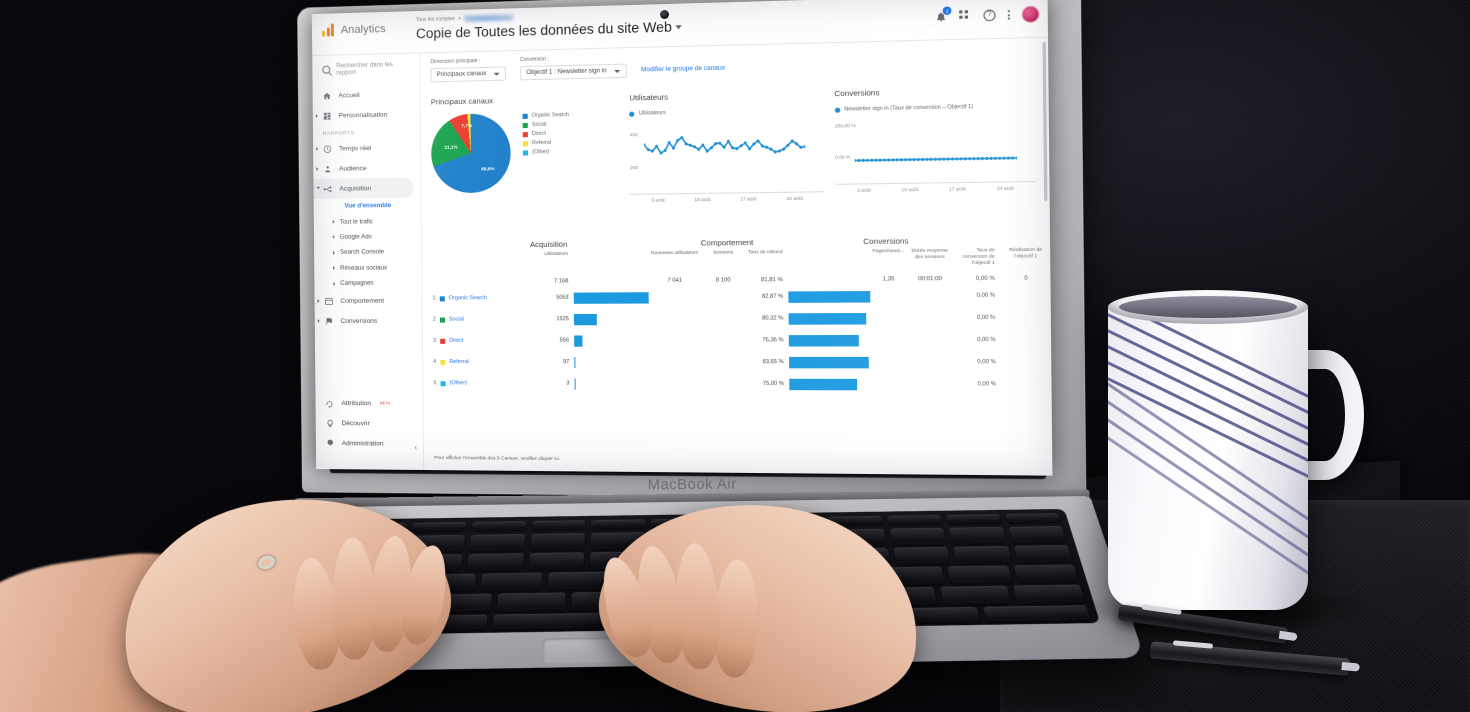  I want to click on coffee-mug, so click(1236, 455).